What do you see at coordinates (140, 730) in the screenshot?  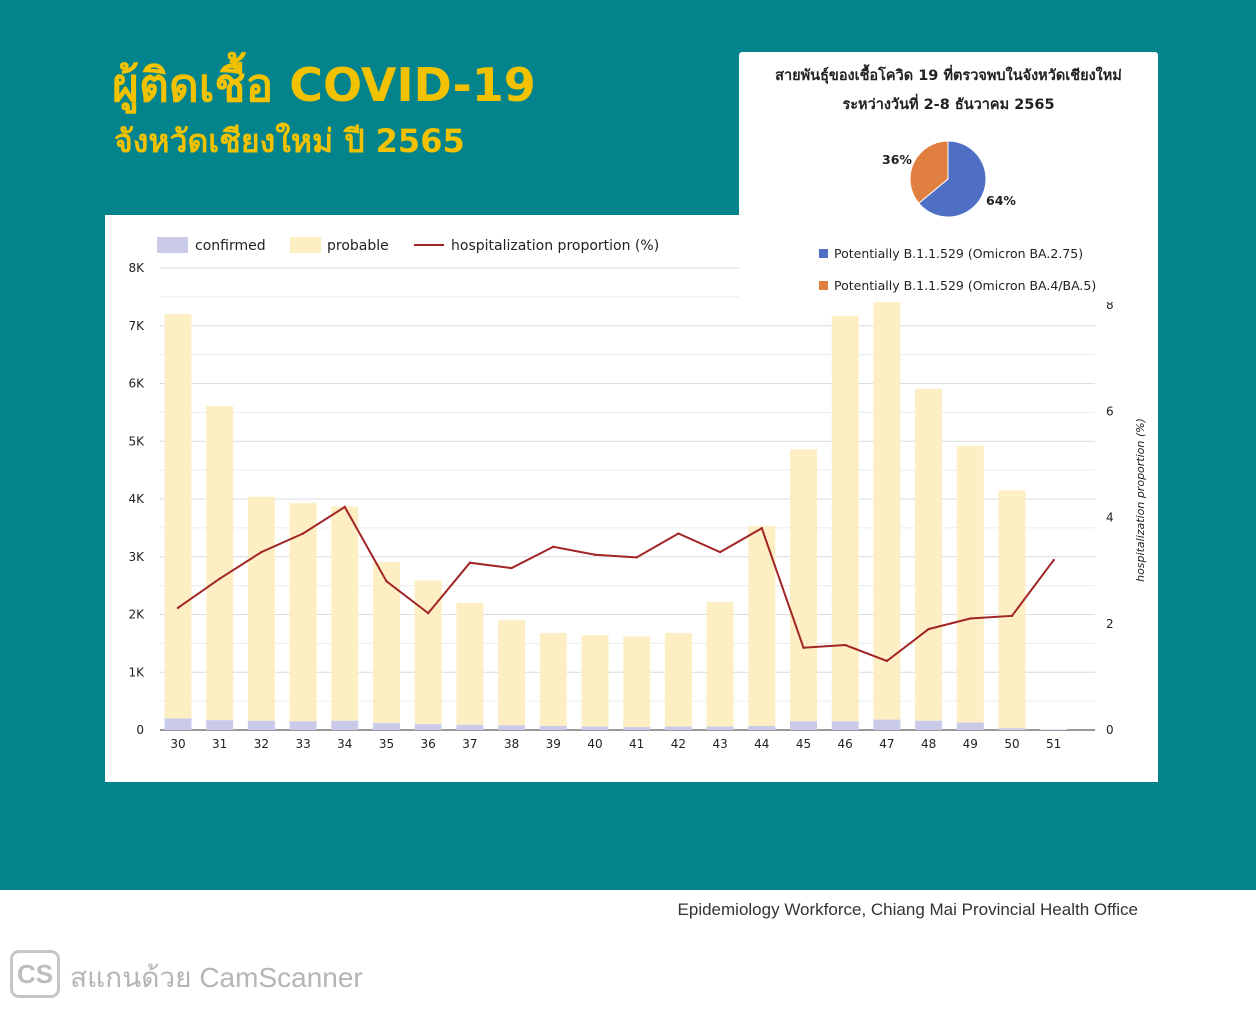 I see `y-left-tick-label: 0` at bounding box center [140, 730].